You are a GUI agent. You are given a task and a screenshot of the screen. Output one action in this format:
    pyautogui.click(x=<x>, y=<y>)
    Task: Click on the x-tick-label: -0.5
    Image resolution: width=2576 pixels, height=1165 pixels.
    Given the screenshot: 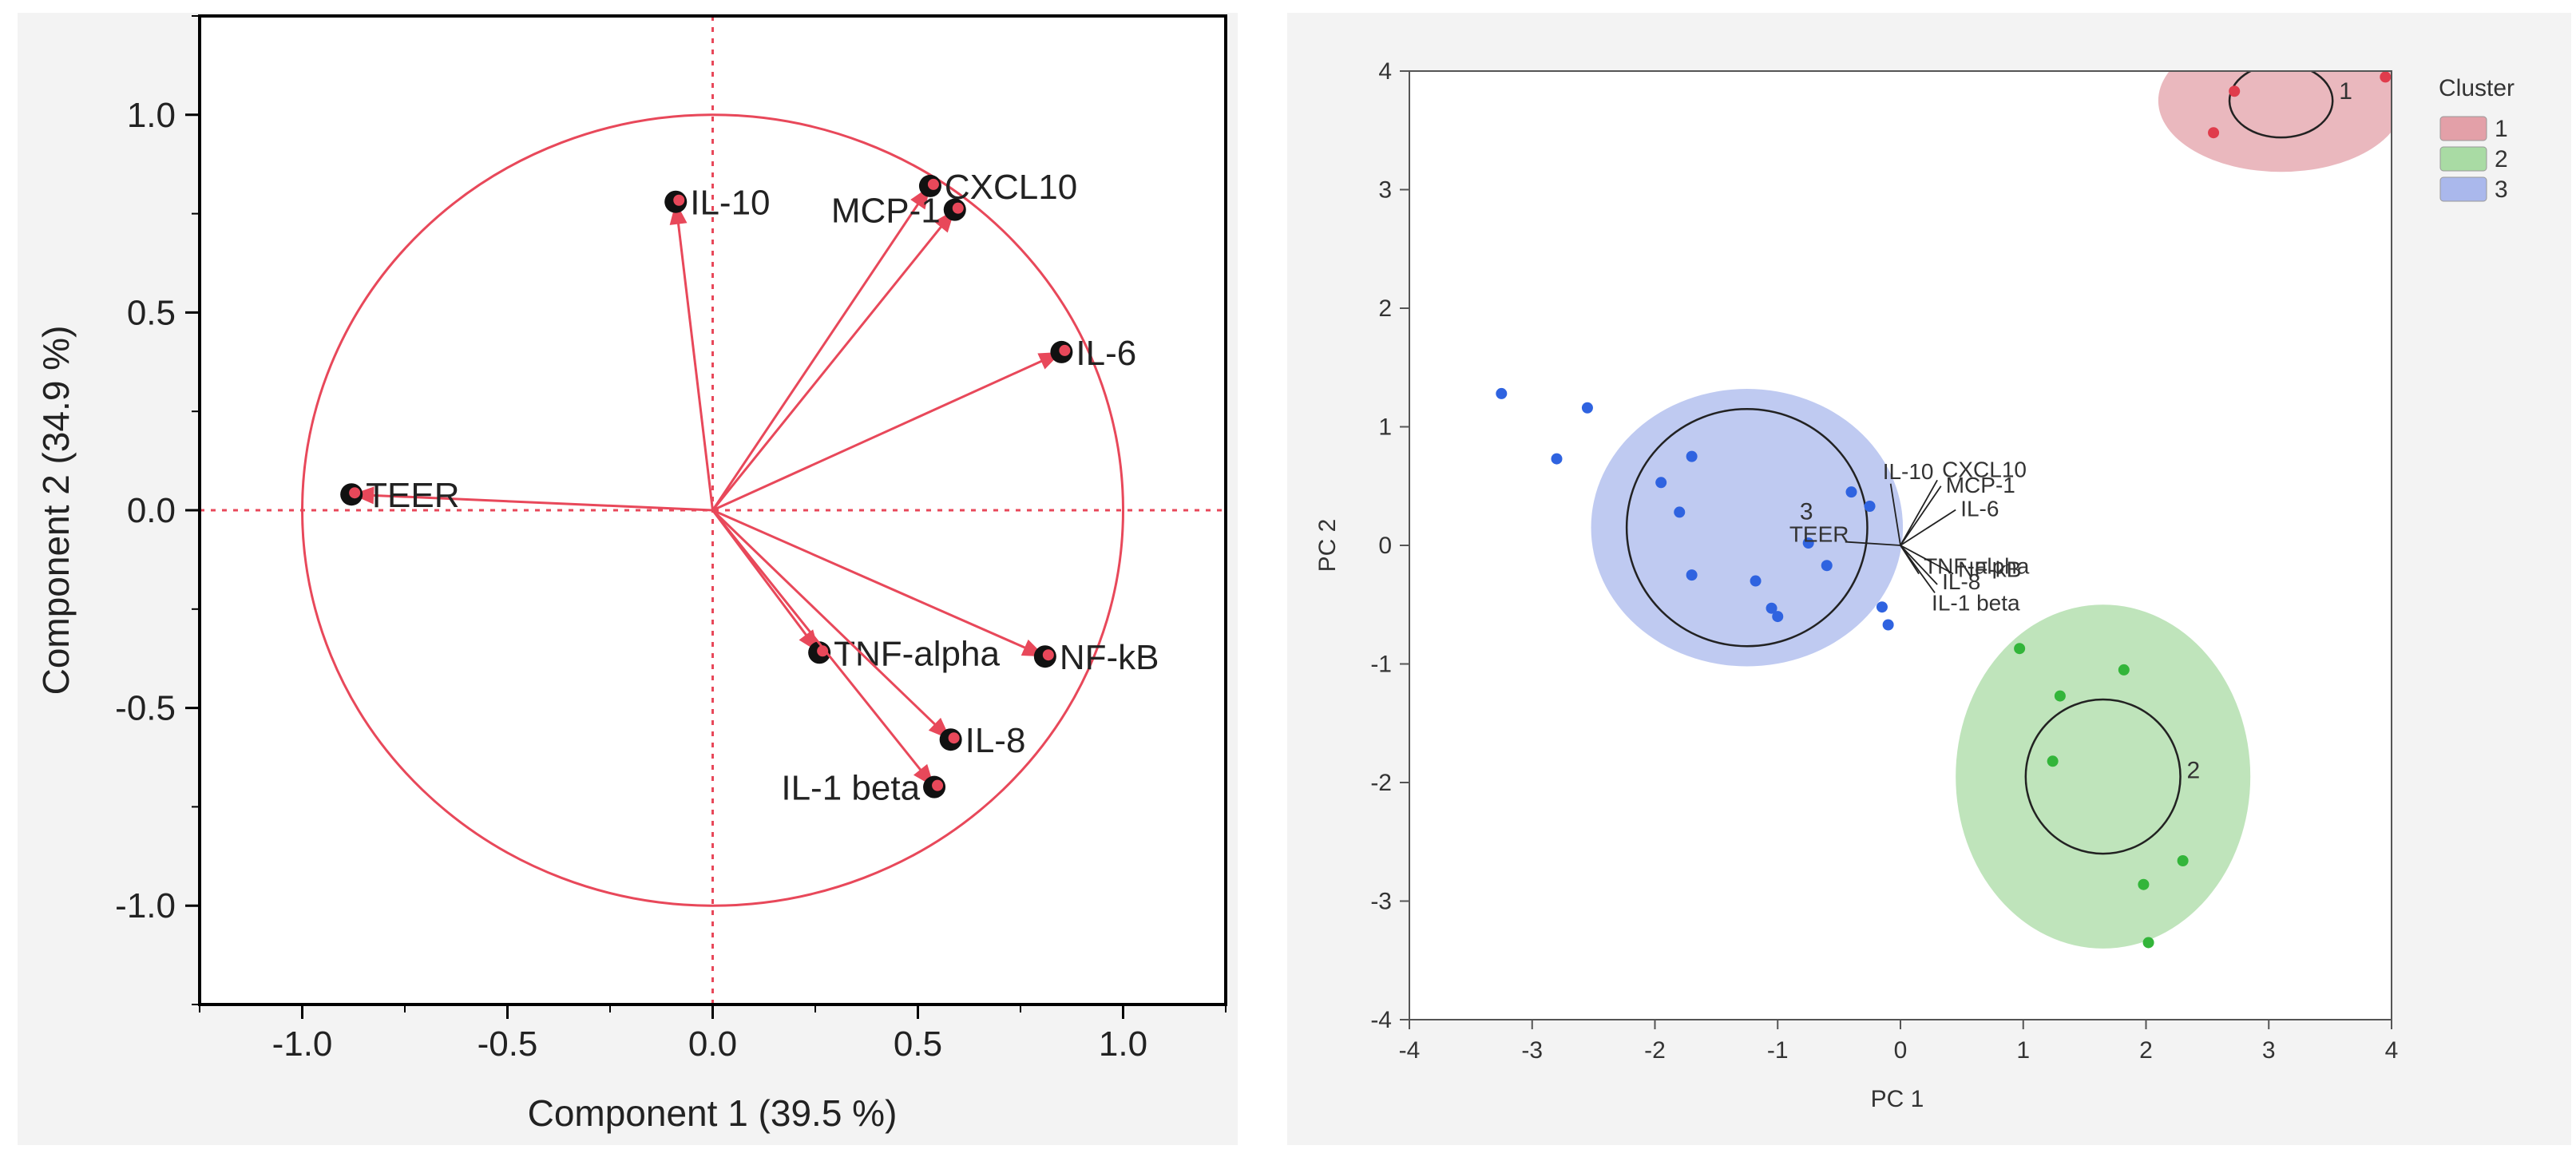 What is the action you would take?
    pyautogui.click(x=508, y=1044)
    